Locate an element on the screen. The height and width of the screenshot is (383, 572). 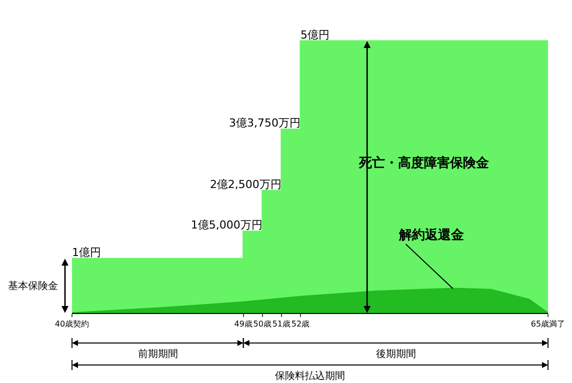
x-tick-label: 51歳 is located at coordinates (281, 324).